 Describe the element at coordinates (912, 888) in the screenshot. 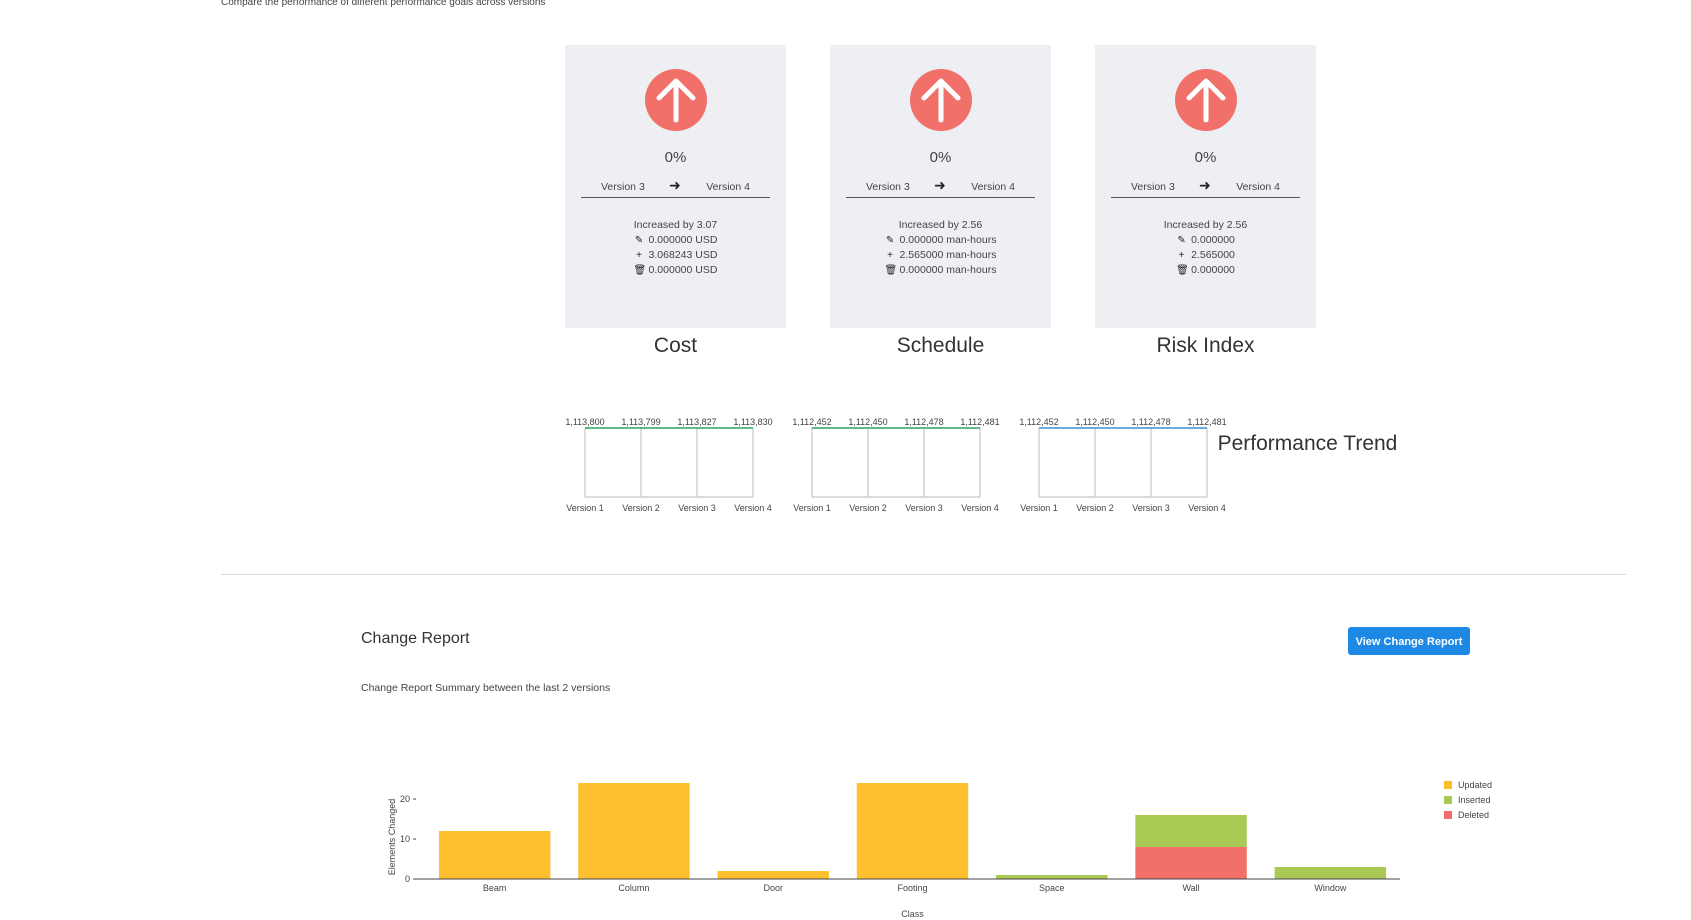

I see `x-tick-label: Footing` at that location.